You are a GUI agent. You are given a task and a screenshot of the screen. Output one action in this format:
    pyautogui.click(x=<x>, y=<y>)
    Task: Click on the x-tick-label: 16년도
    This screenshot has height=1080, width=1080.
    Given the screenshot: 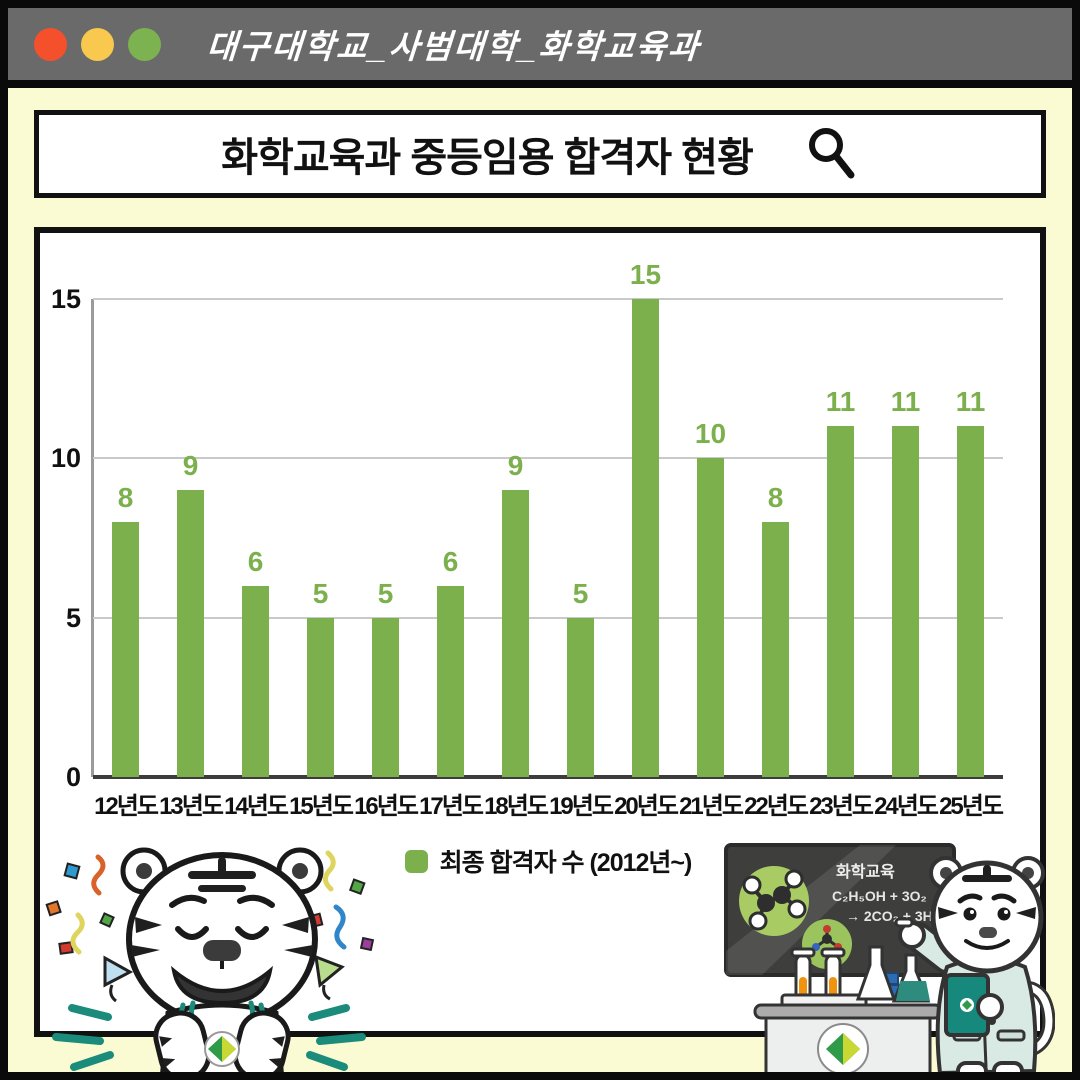 What is the action you would take?
    pyautogui.click(x=386, y=806)
    